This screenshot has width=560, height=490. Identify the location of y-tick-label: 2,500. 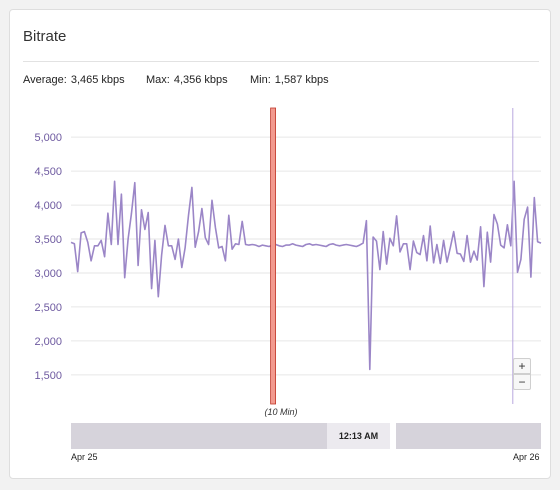
(48, 308).